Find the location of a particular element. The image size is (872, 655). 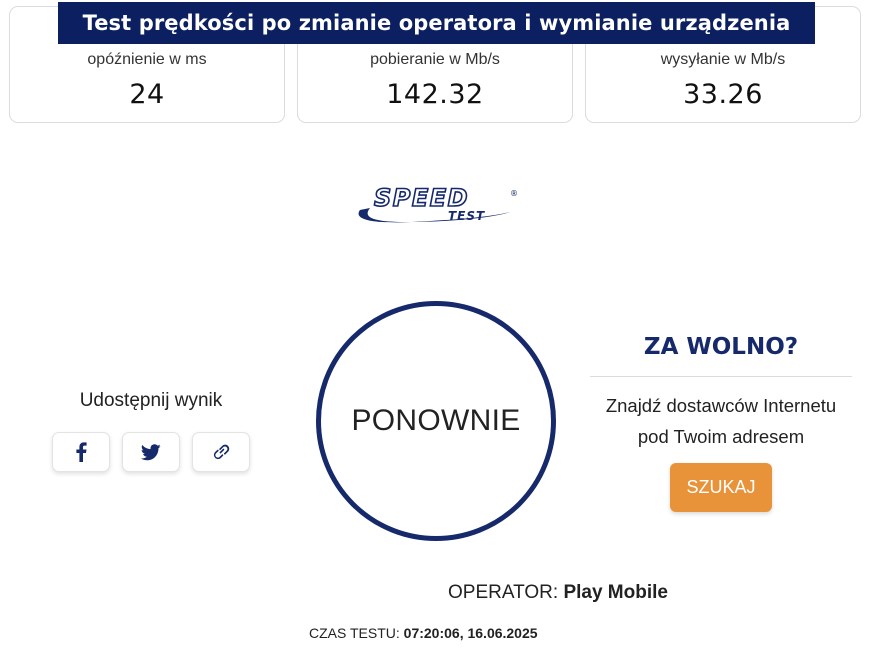

upload-label: wysyłanie w Mb/s is located at coordinates (723, 59).